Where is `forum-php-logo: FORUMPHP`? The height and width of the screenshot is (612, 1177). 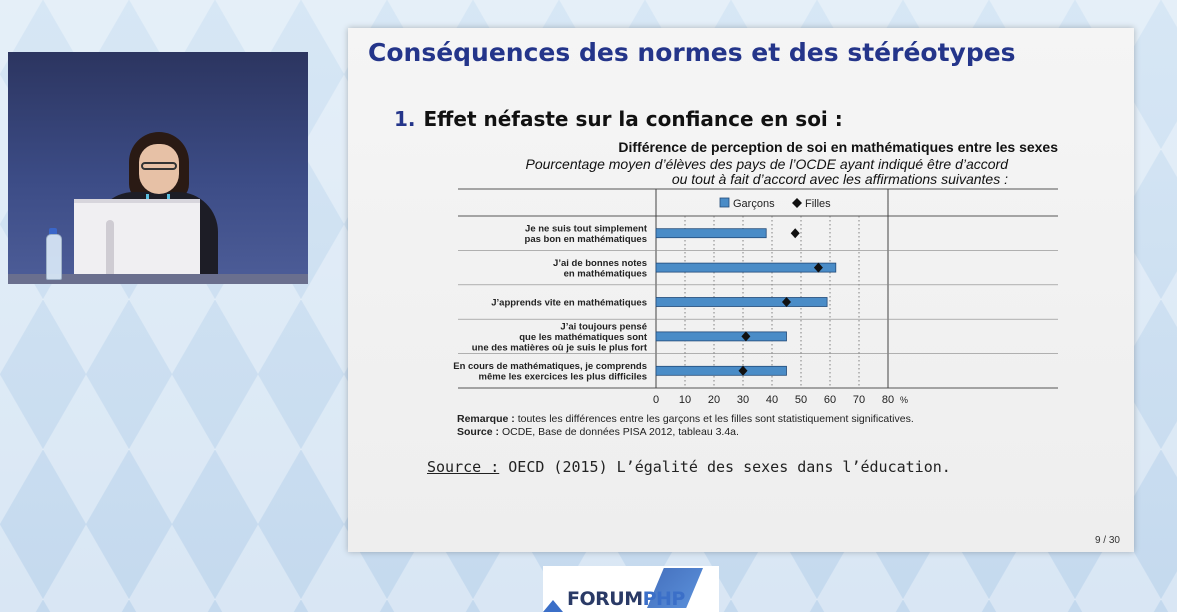
forum-php-logo: FORUMPHP is located at coordinates (631, 589).